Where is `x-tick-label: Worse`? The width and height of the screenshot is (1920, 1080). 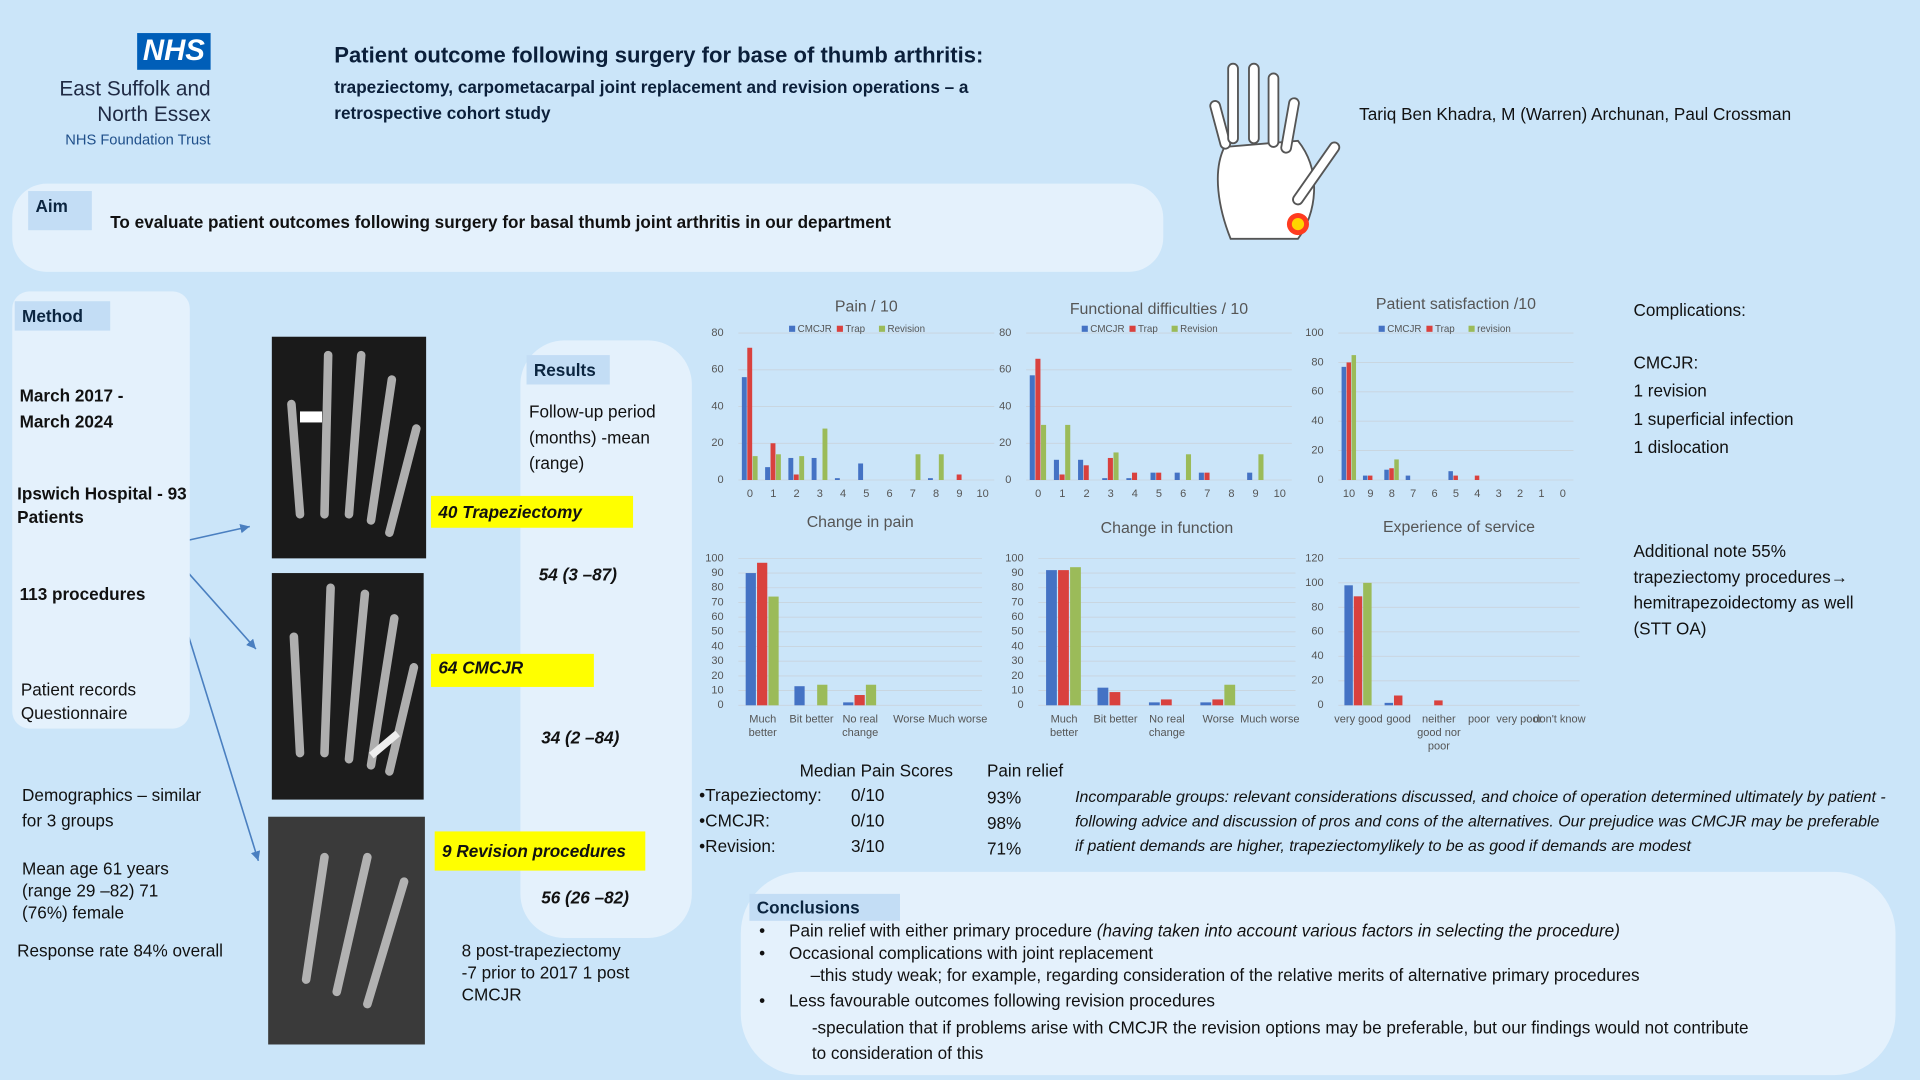 x-tick-label: Worse is located at coordinates (1219, 719).